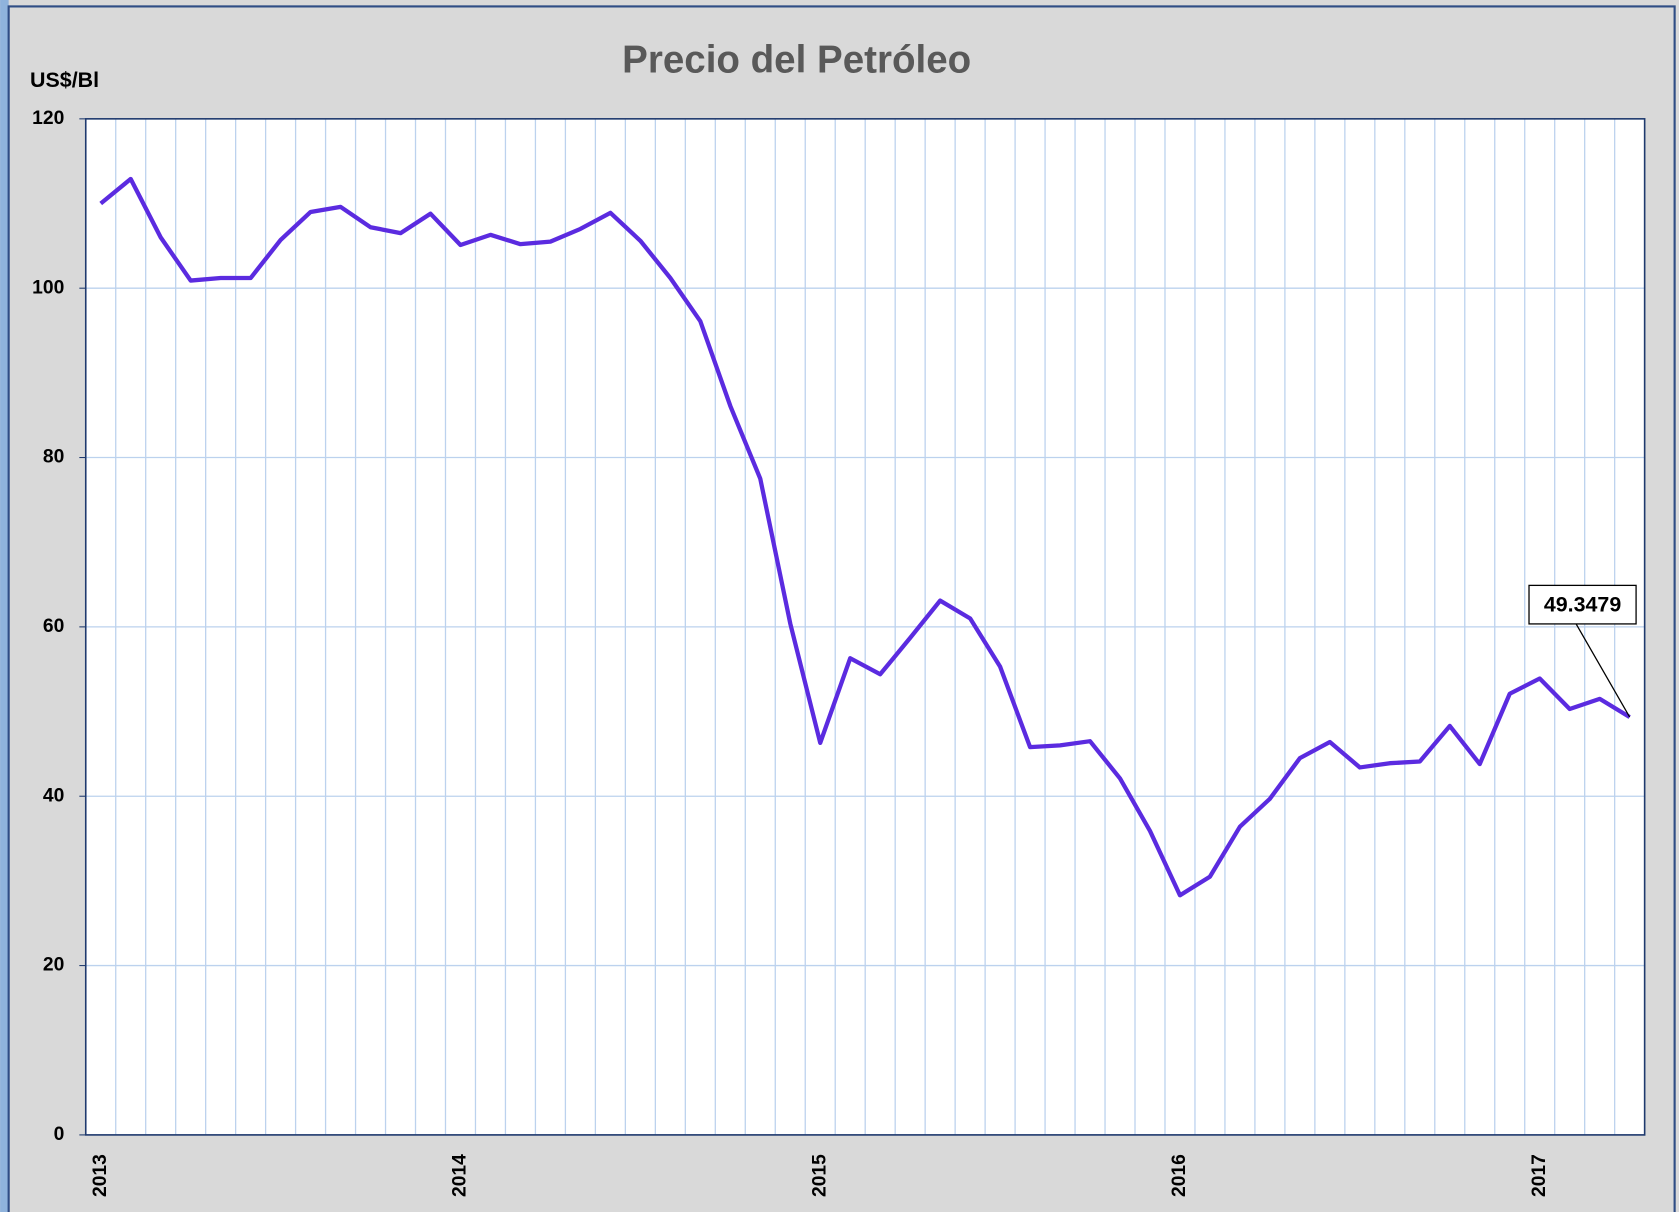  Describe the element at coordinates (1179, 1175) in the screenshot. I see `x-tick-label: 2016` at that location.